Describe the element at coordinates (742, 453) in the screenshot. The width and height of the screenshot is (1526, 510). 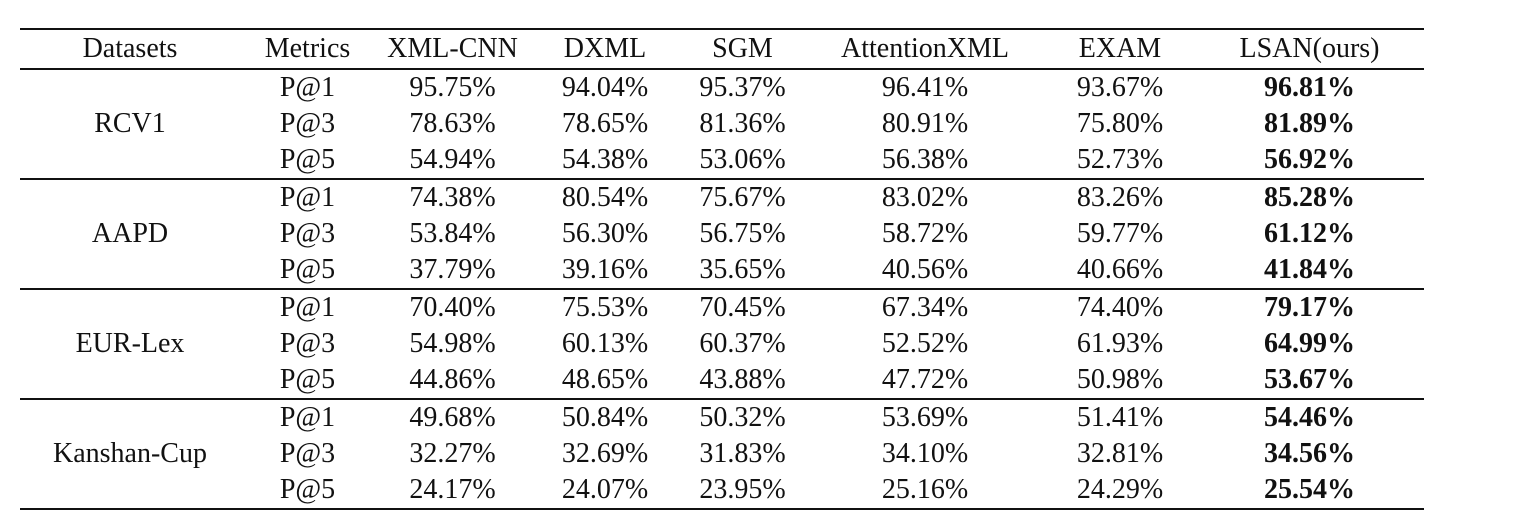
I see `value-cell-sgm: 31.83%` at that location.